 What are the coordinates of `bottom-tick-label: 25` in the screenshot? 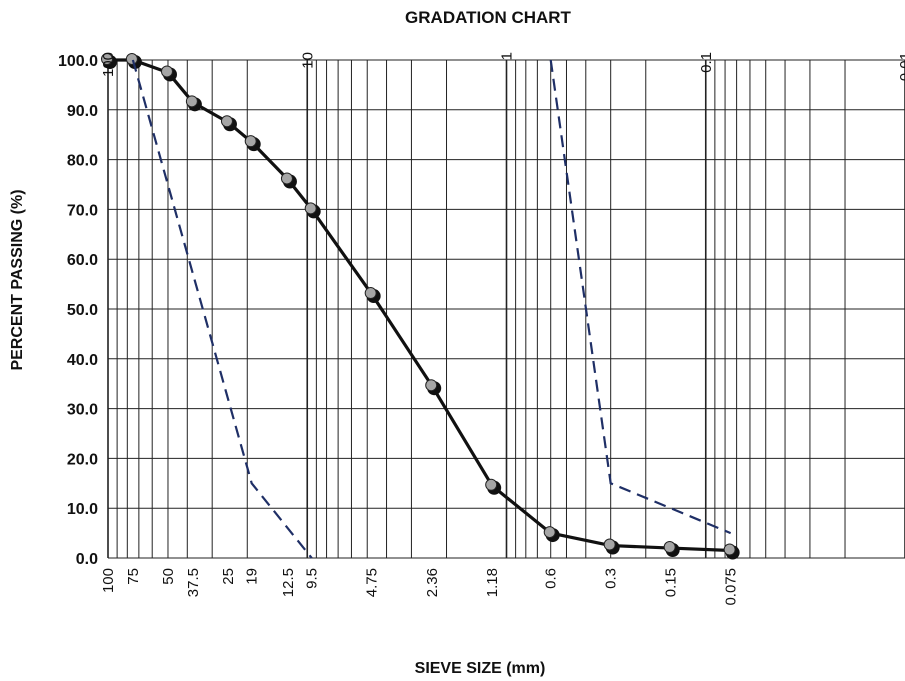 It's located at (228, 576).